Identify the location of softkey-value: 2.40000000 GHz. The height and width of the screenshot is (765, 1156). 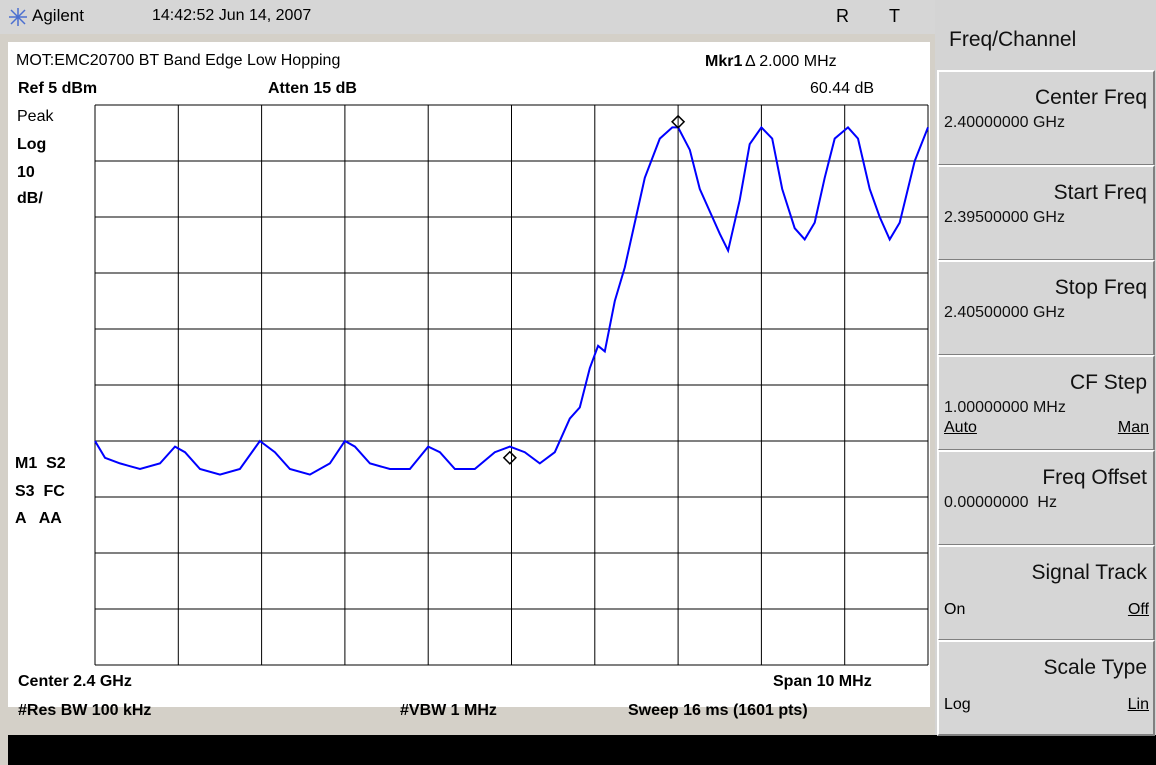
(1004, 122).